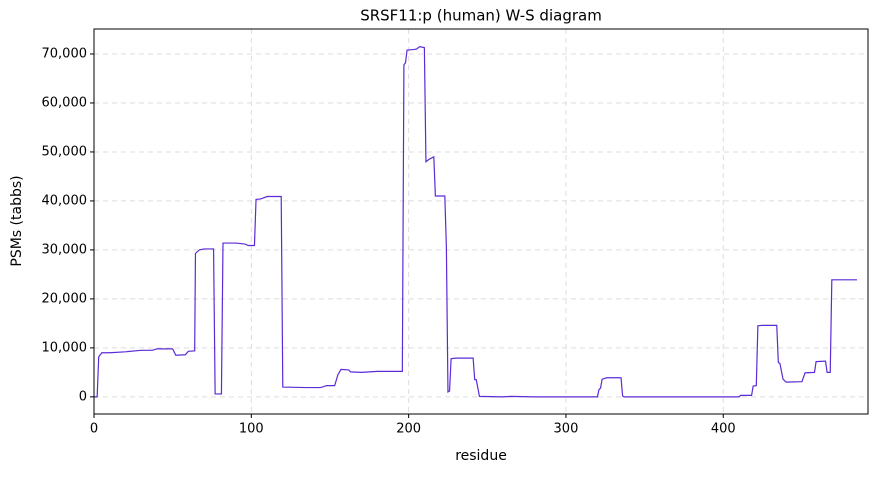 The image size is (878, 478). Describe the element at coordinates (17, 220) in the screenshot. I see `y-axis-label: PSMs (tabbs)` at that location.